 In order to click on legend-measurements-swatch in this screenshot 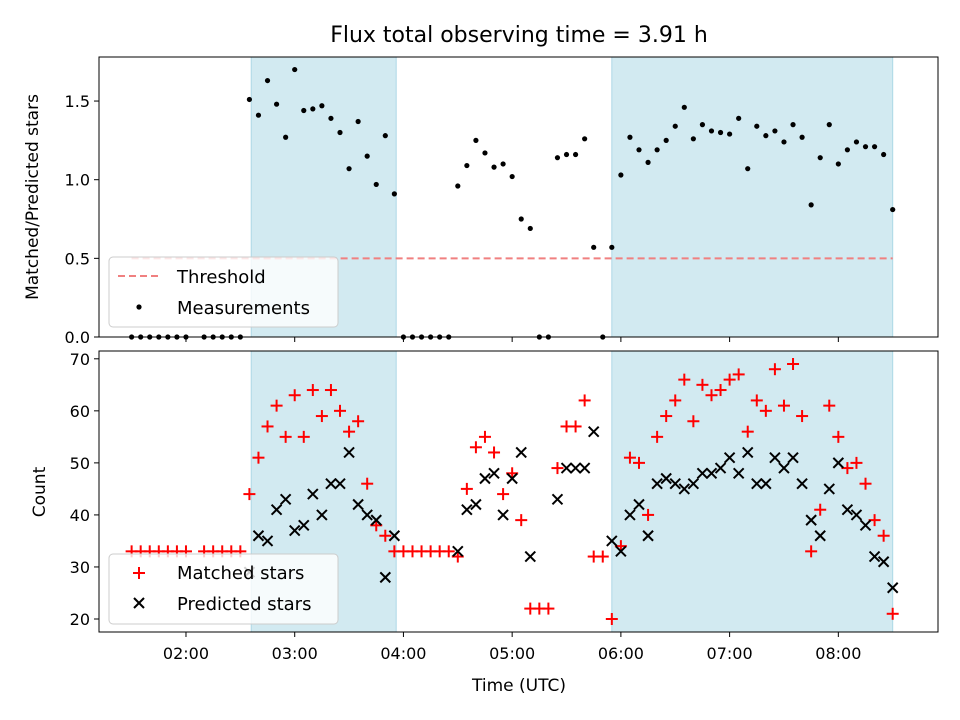, I will do `click(139, 307)`.